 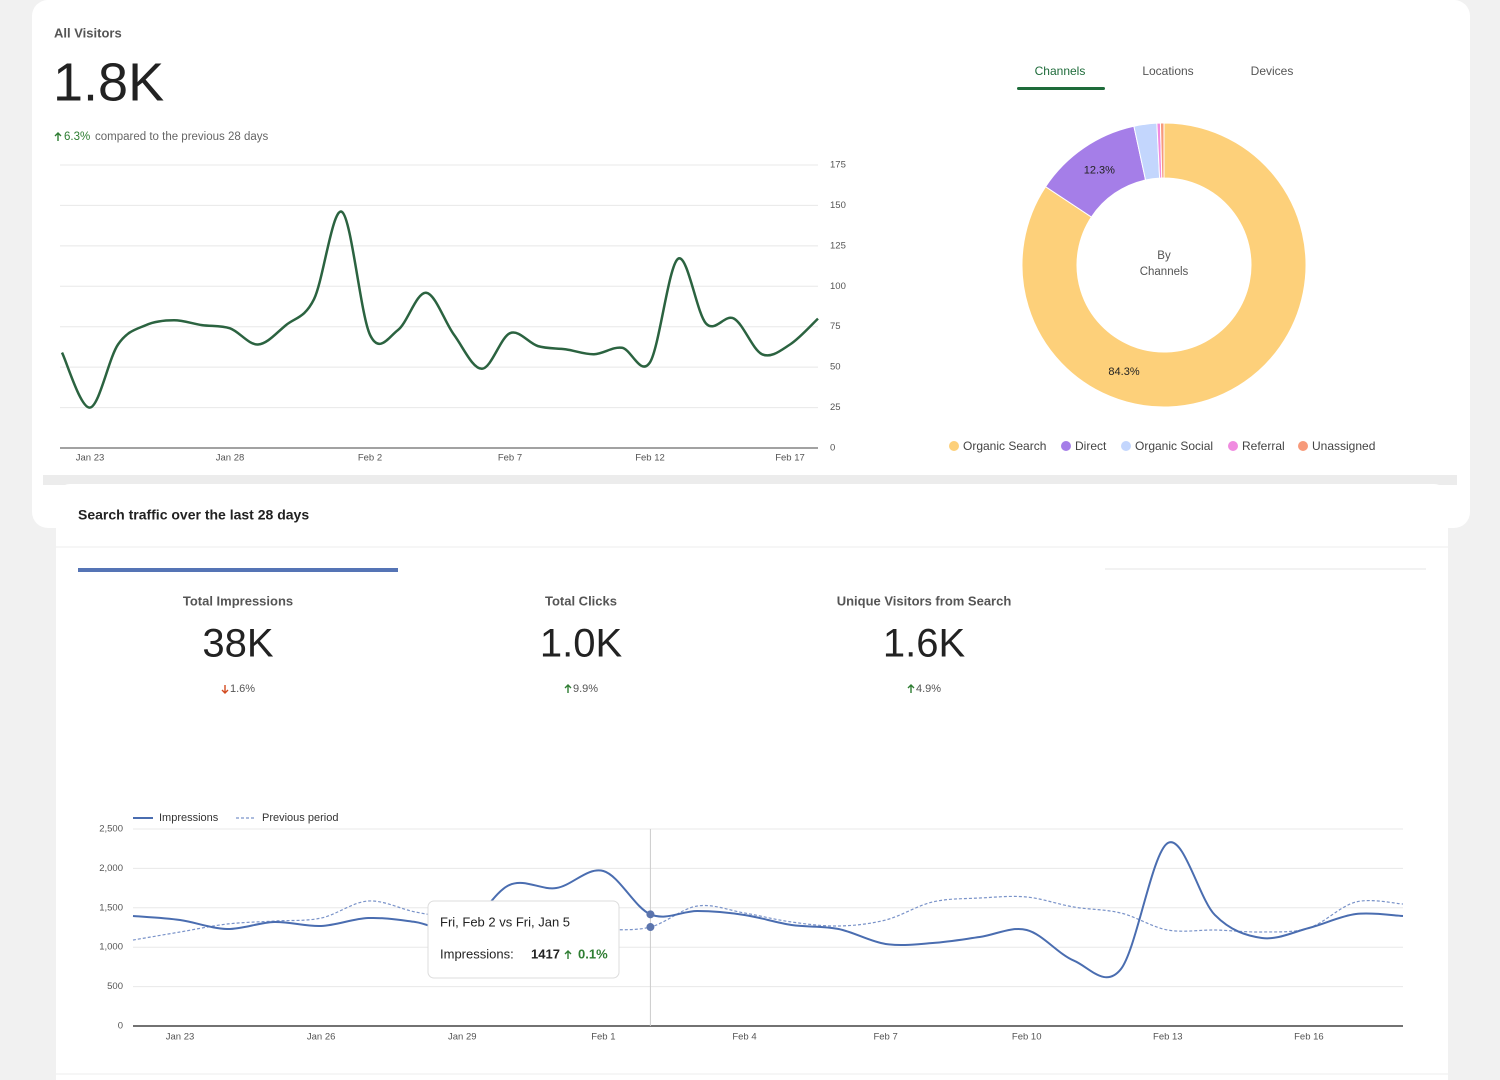 What do you see at coordinates (790, 458) in the screenshot?
I see `x-tick-label: Feb 17` at bounding box center [790, 458].